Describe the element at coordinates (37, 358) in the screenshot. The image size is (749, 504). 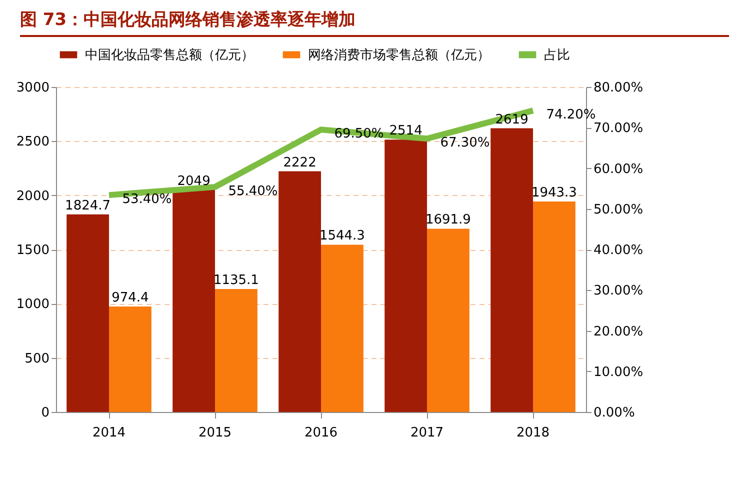
I see `y-tick-label: 500` at that location.